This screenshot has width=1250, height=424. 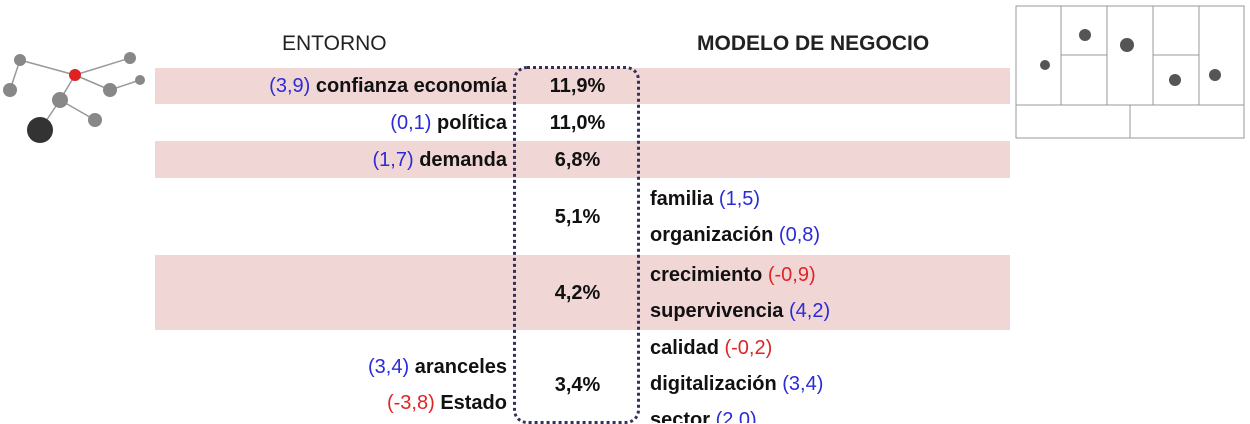 I want to click on percent: 11,0%, so click(x=577, y=122).